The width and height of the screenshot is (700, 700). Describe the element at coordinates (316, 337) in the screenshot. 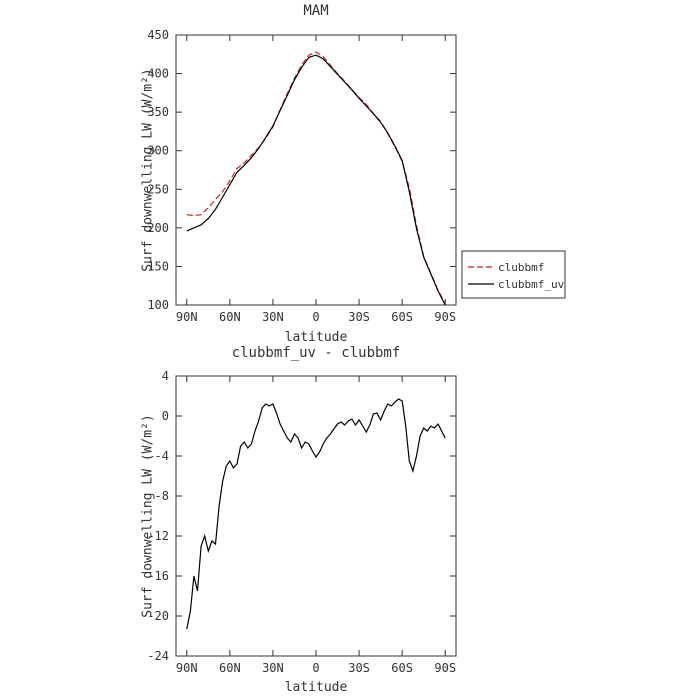

I see `top-x-axis-label: latitude` at that location.